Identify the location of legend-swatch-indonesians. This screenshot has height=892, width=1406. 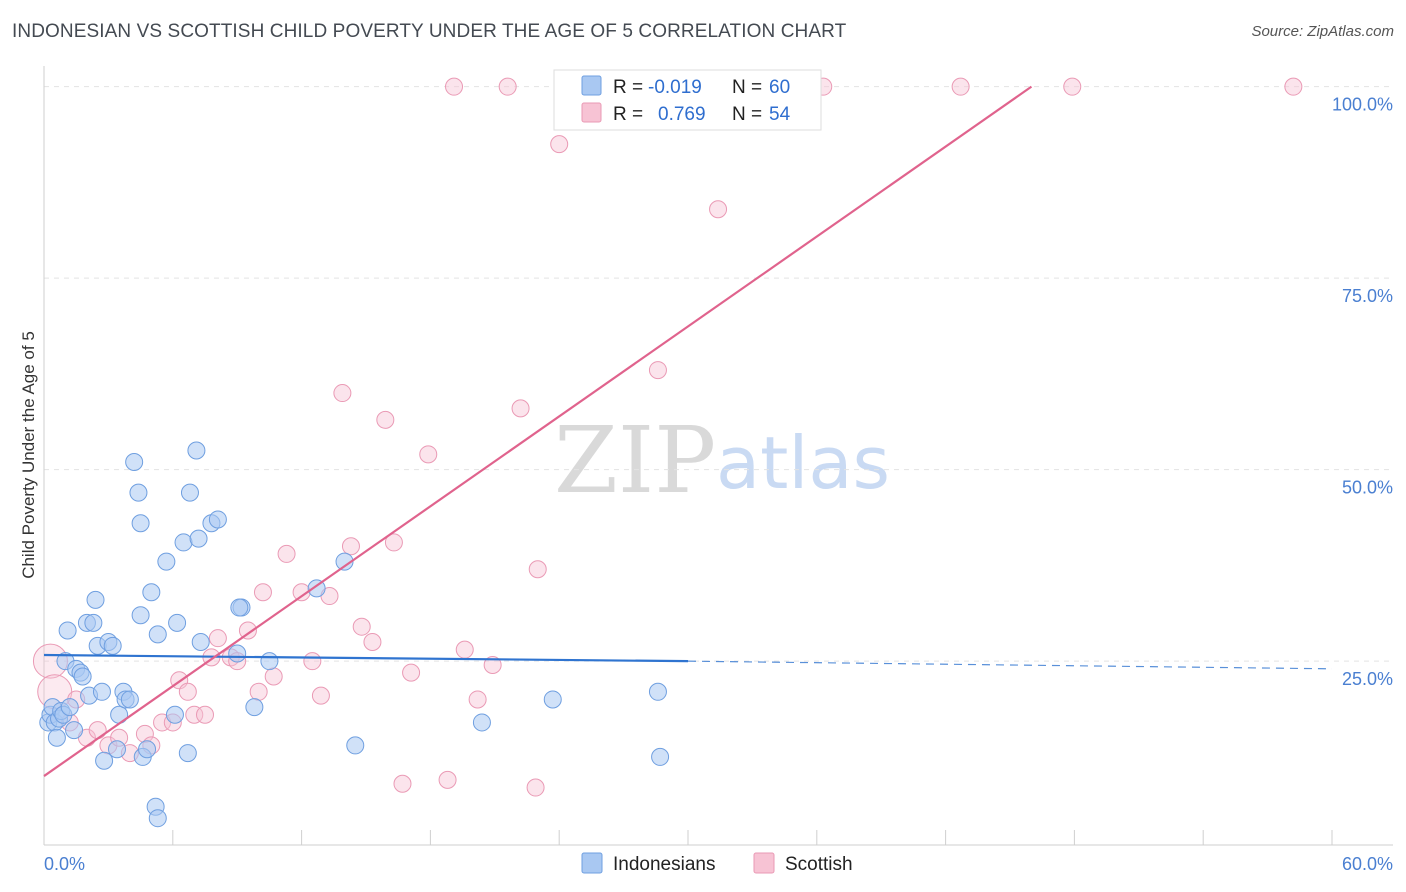
(591, 85).